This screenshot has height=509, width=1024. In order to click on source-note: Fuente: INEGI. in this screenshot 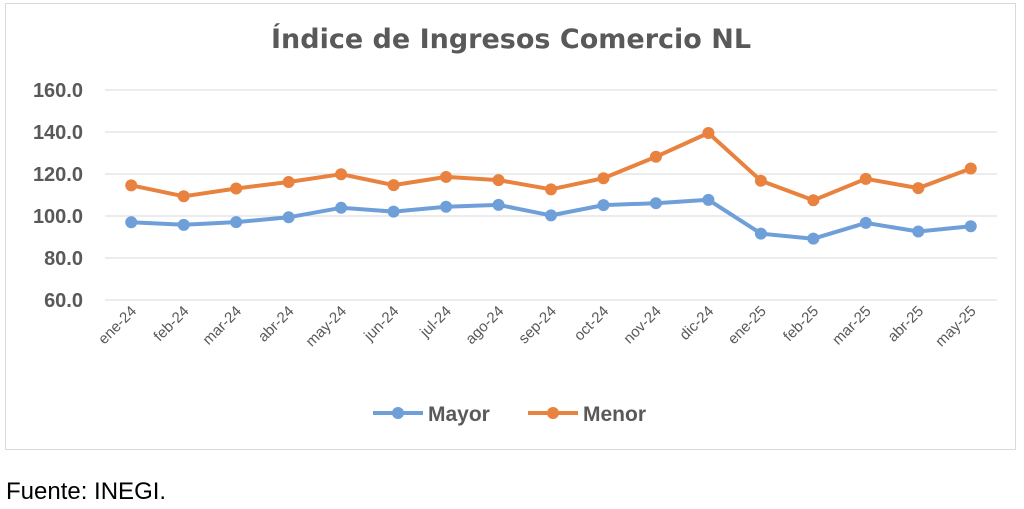, I will do `click(86, 491)`.